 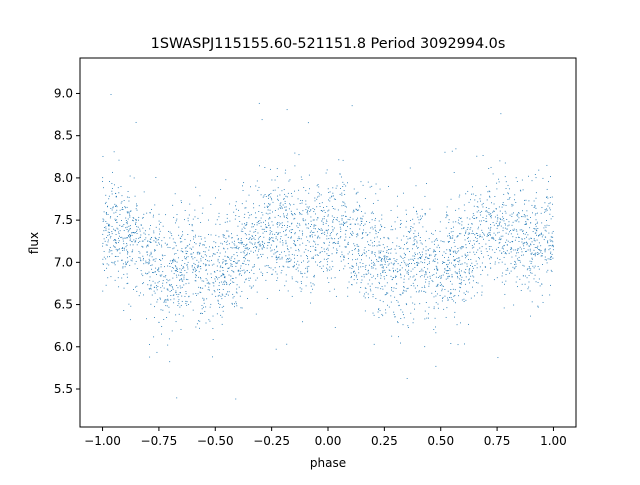 I want to click on x-tick-label: 0.00, so click(x=328, y=441).